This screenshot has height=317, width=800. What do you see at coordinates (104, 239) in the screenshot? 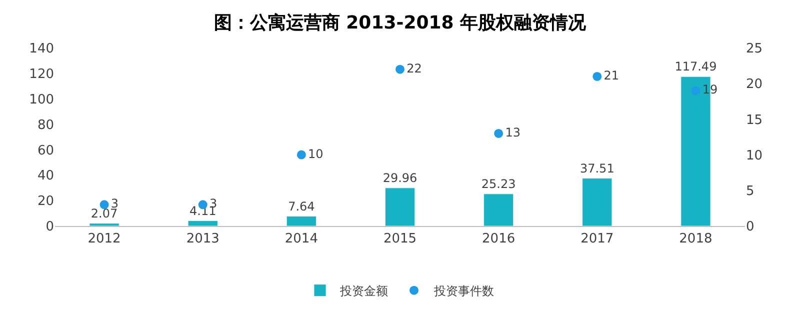
I see `x-tick-label: 2012` at bounding box center [104, 239].